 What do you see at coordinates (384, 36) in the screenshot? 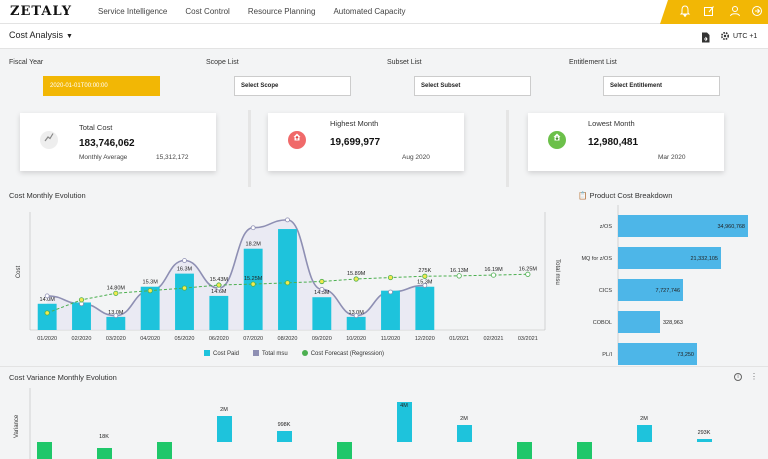
I see `sub-bar: Cost Analysis ▼ UTC +1` at bounding box center [384, 36].